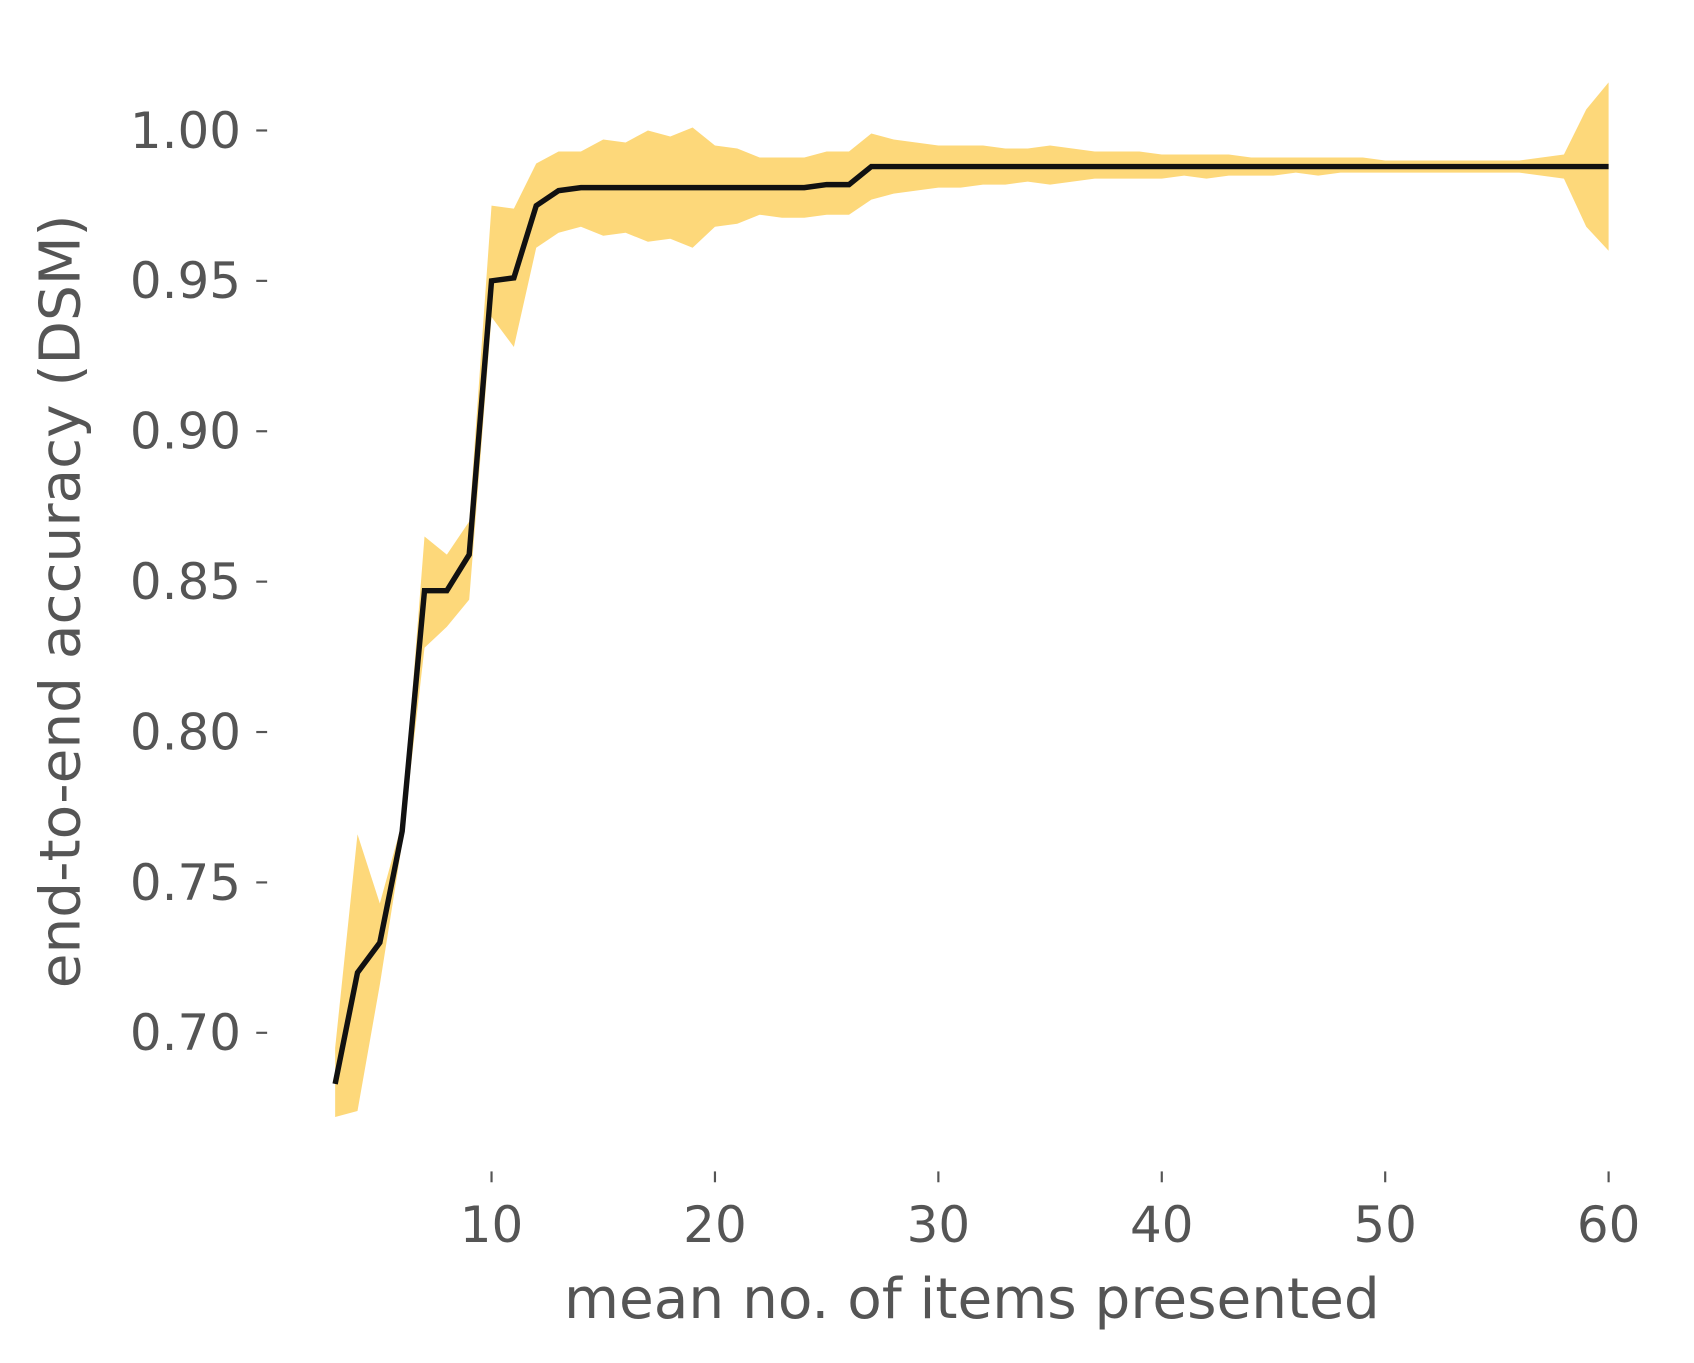 The height and width of the screenshot is (1363, 1694). What do you see at coordinates (1385, 1225) in the screenshot?
I see `x-tick-label: 50` at bounding box center [1385, 1225].